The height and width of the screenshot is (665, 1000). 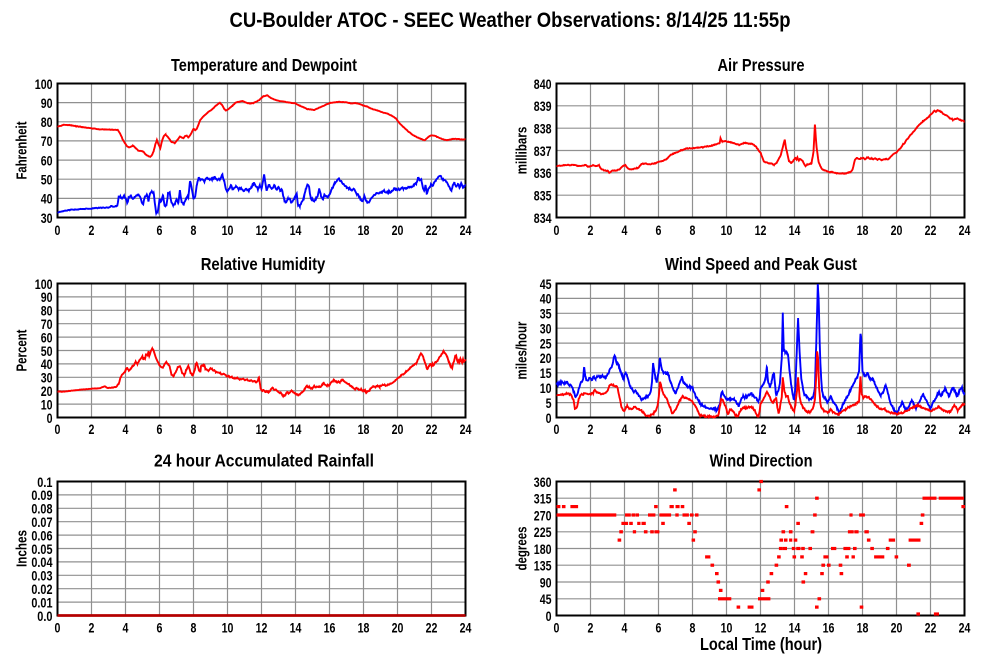 What do you see at coordinates (761, 644) in the screenshot?
I see `svg-text: Local Time (hour)` at bounding box center [761, 644].